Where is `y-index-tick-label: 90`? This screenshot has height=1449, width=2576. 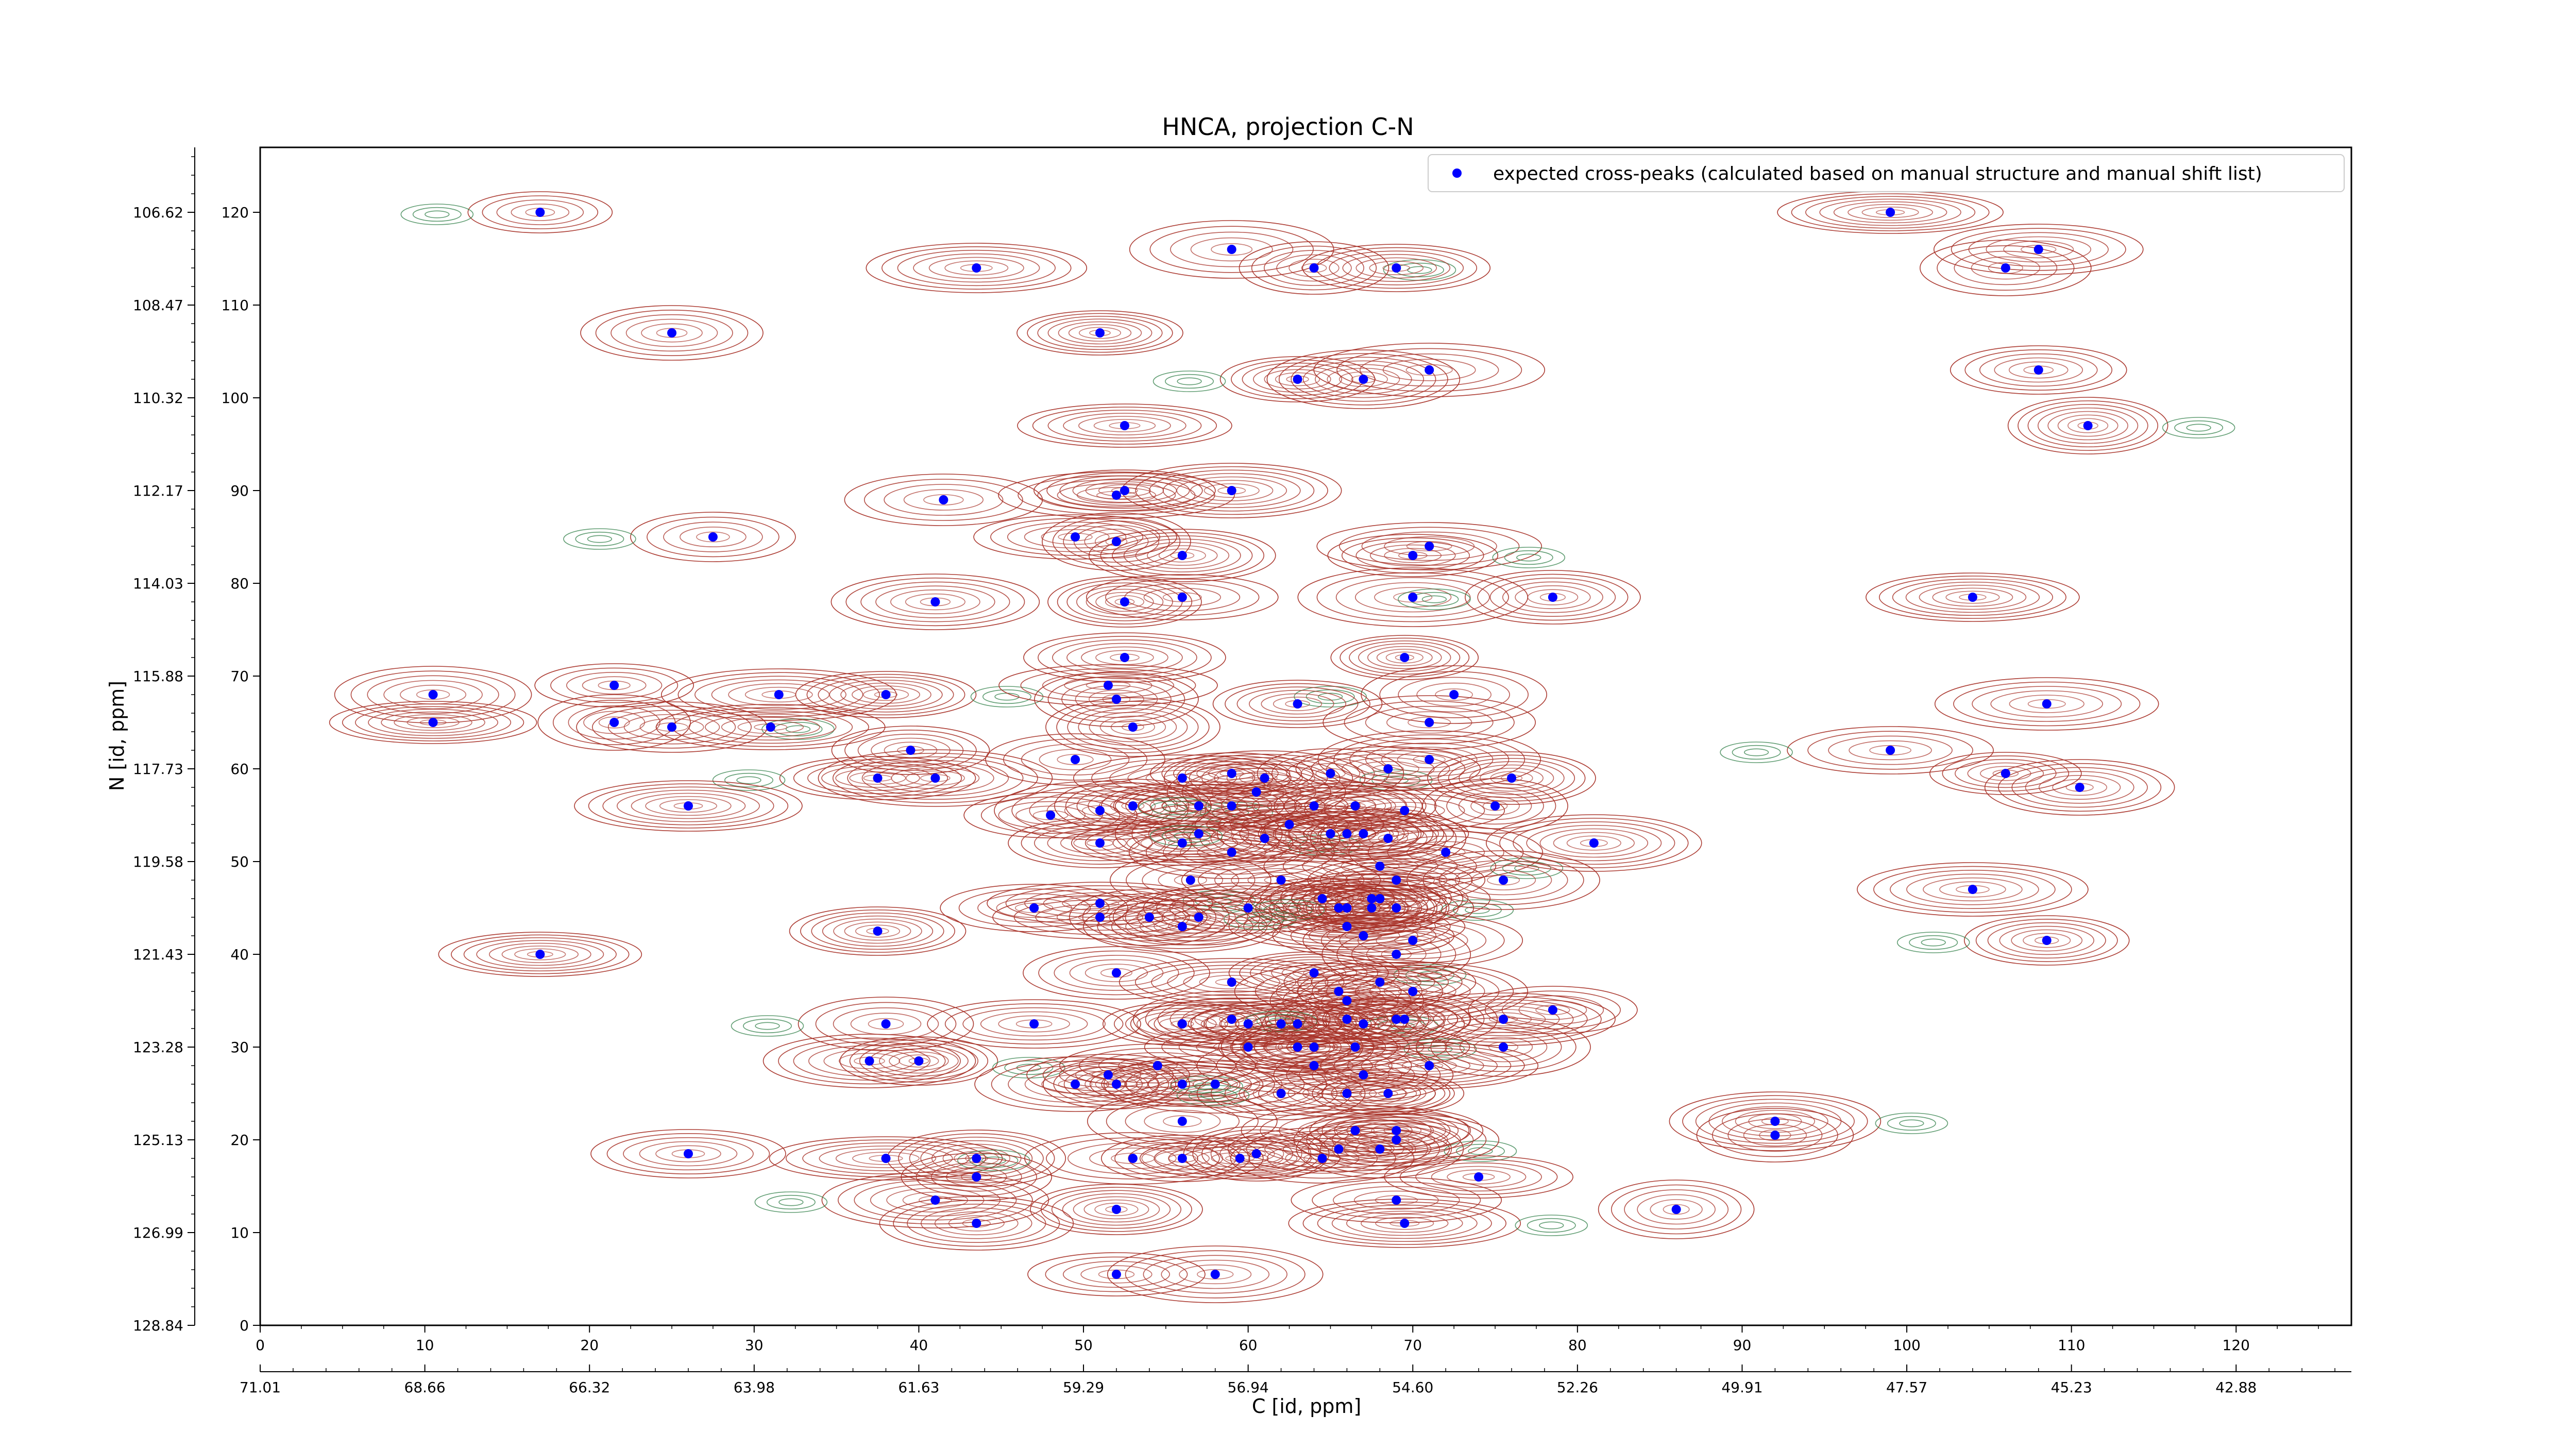
y-index-tick-label: 90 is located at coordinates (239, 490).